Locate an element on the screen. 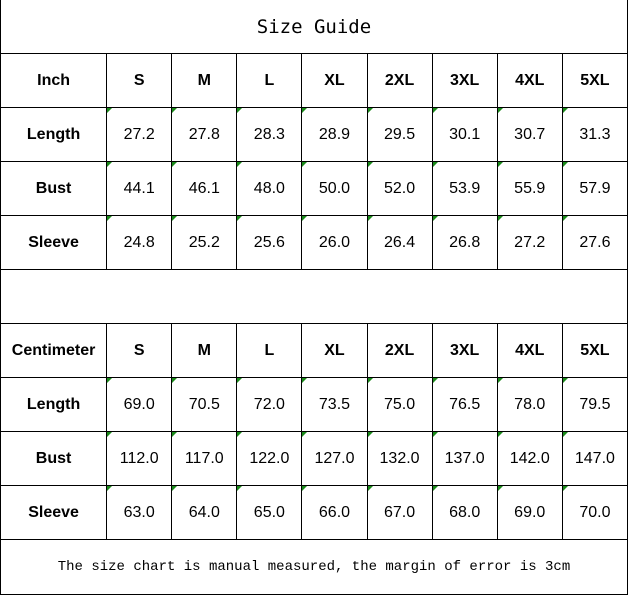  measure-value: 127.0 is located at coordinates (334, 458).